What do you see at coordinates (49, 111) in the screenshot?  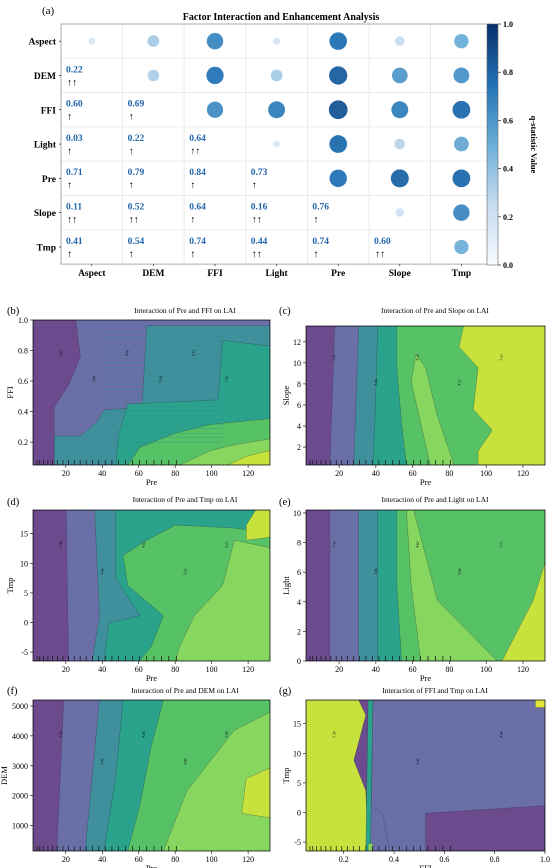 I see `row-label: FFI` at bounding box center [49, 111].